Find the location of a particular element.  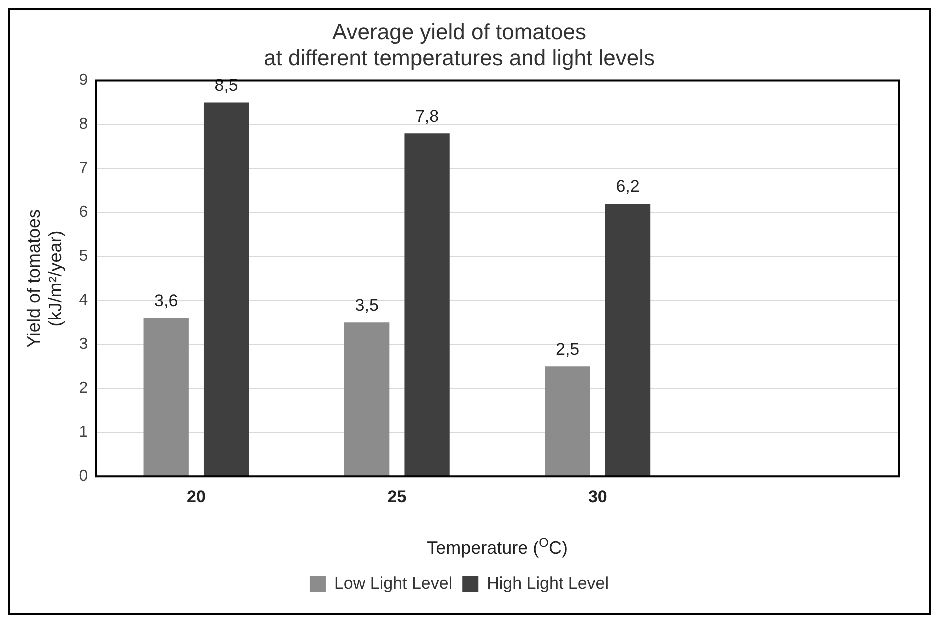

legend-label: High Light Level is located at coordinates (548, 584).